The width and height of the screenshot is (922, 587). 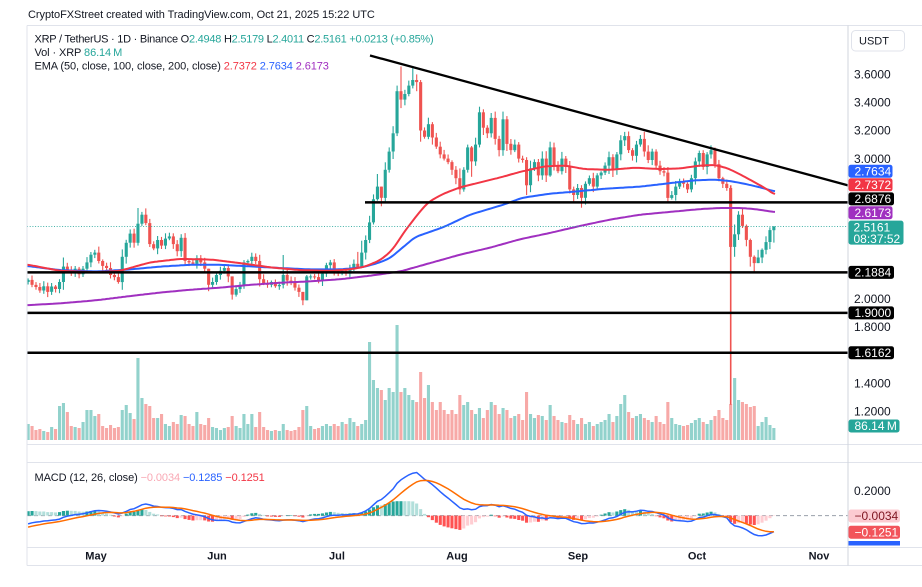 I want to click on svg-text: 2.7634, so click(x=873, y=171).